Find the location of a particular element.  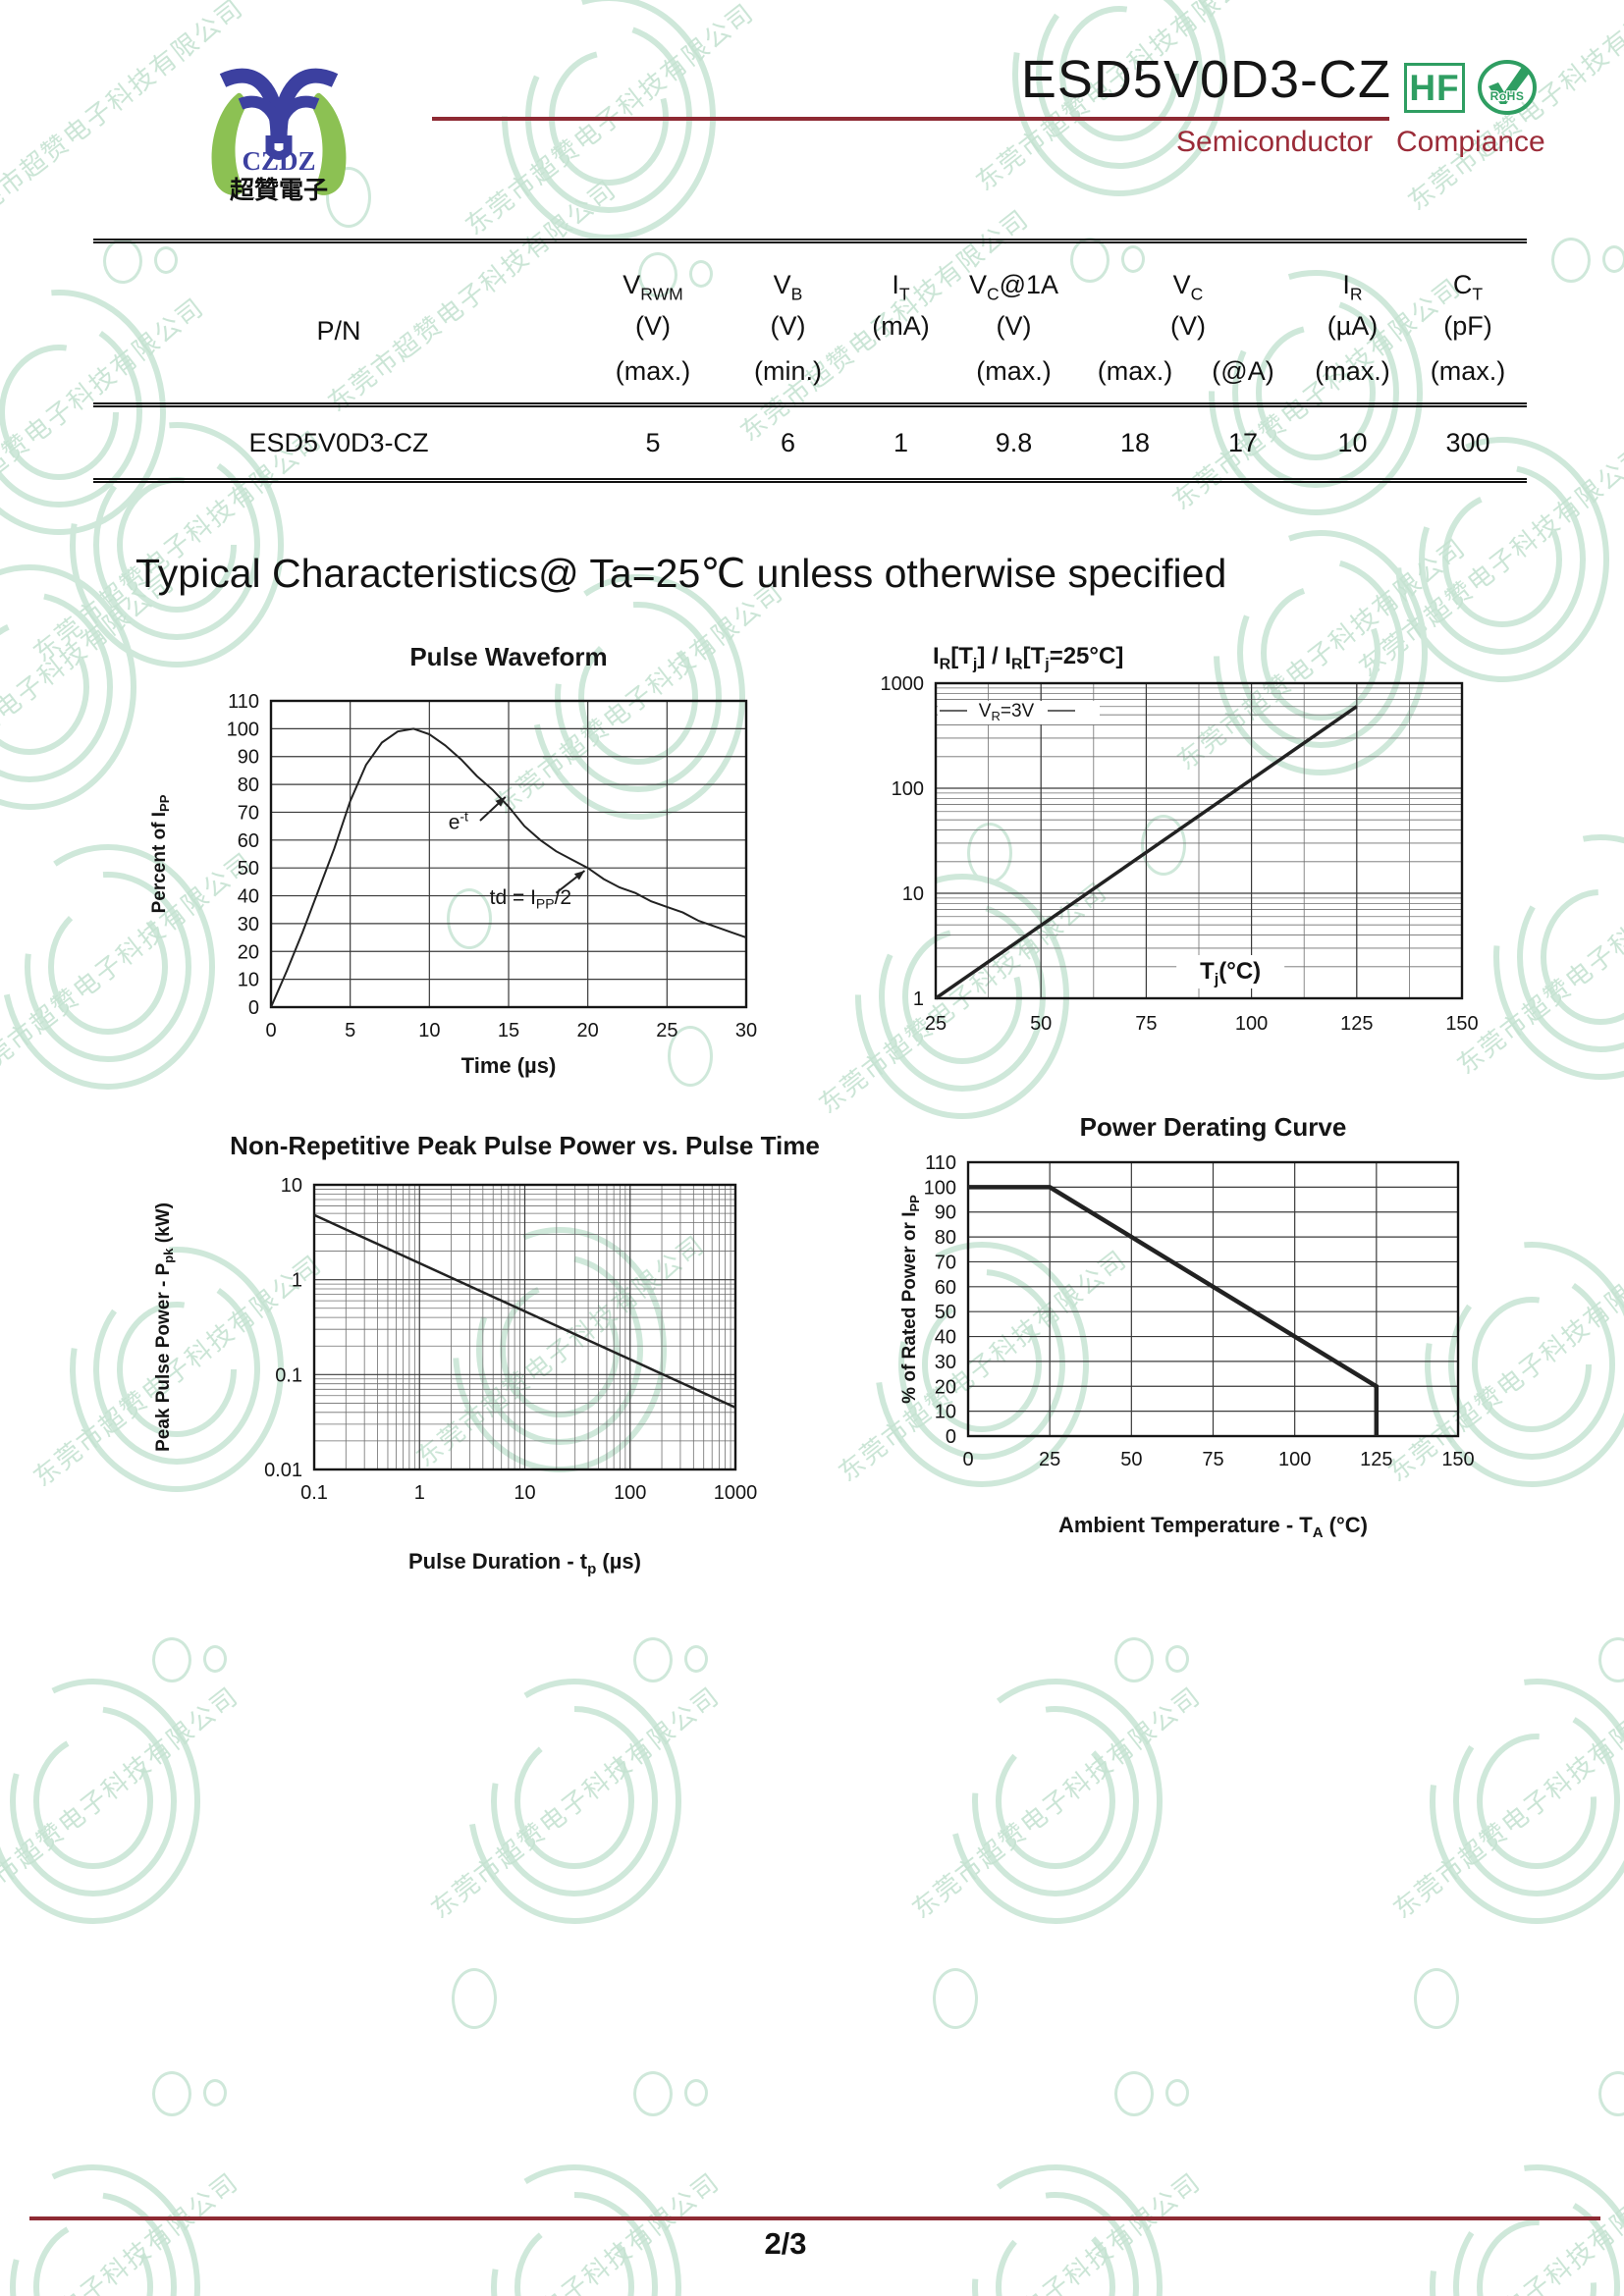

svg-text: % of Rated Power or IPP is located at coordinates (910, 1300).